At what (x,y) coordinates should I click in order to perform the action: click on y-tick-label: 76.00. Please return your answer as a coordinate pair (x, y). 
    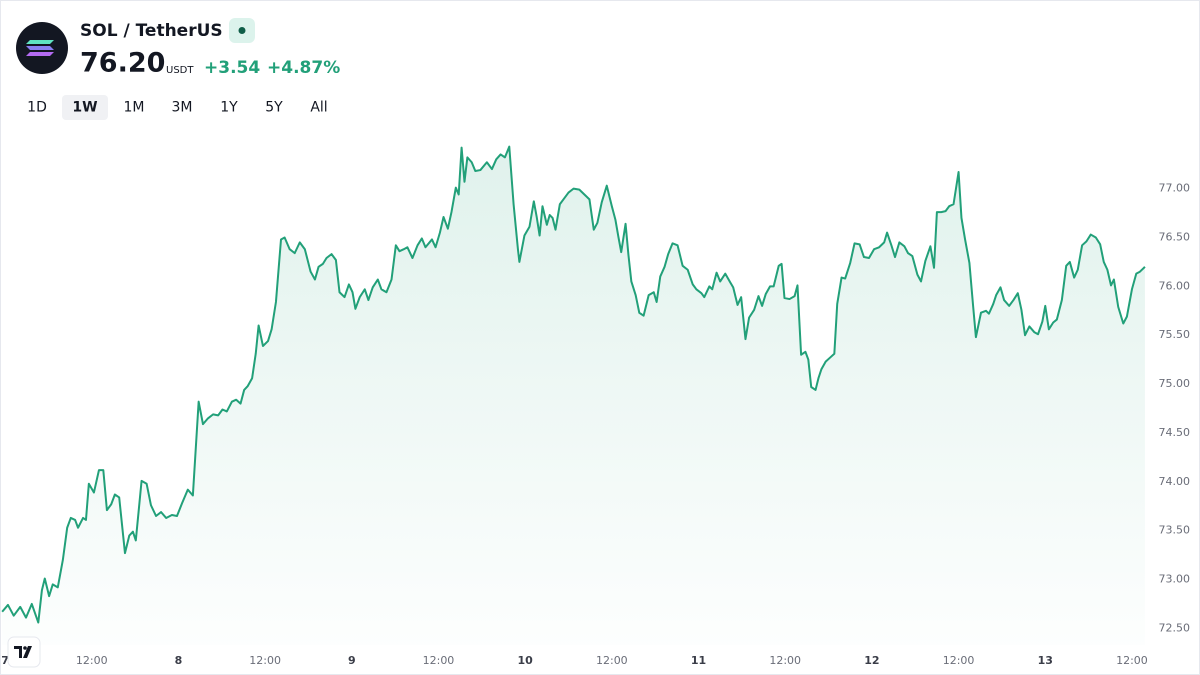
    Looking at the image, I should click on (1175, 285).